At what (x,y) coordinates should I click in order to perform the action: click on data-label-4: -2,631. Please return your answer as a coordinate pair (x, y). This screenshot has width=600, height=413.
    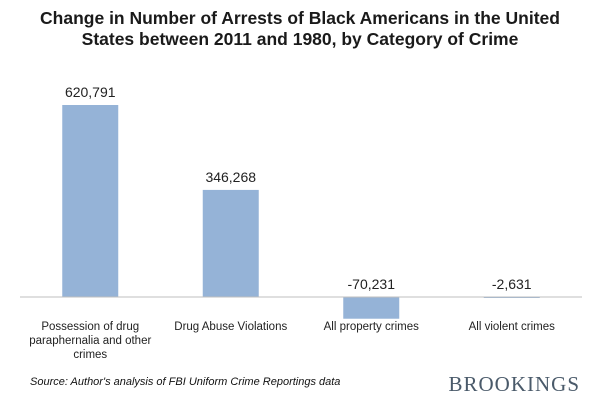
    Looking at the image, I should click on (512, 284).